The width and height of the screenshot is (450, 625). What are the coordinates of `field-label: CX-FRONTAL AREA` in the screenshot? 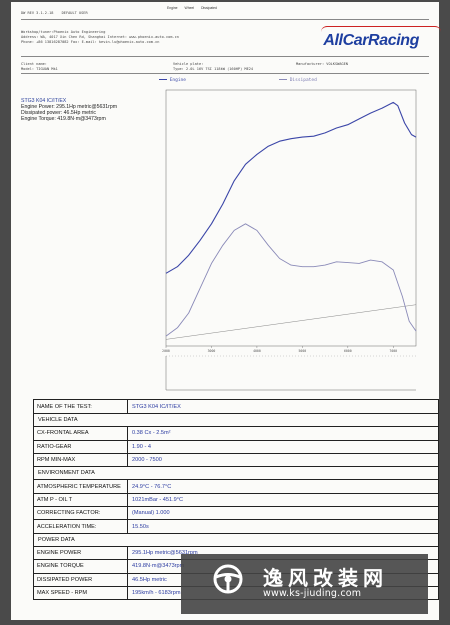 It's located at (80, 433).